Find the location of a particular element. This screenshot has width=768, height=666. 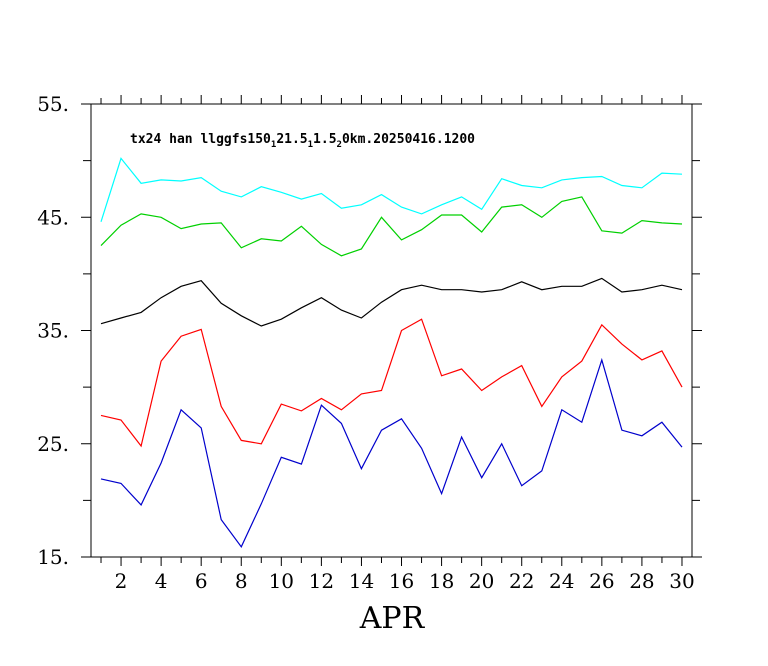

x-tick-label: 16 is located at coordinates (401, 581).